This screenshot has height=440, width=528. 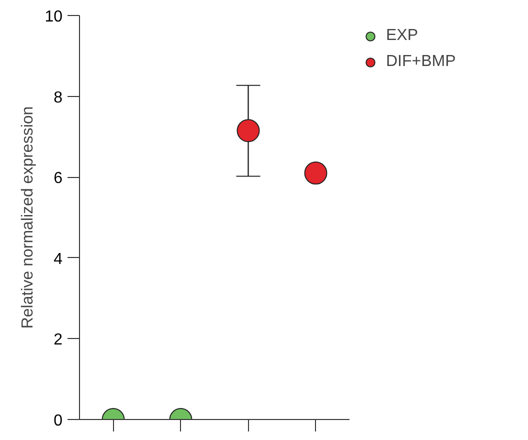 I want to click on y-tick-label: 4, so click(x=58, y=259).